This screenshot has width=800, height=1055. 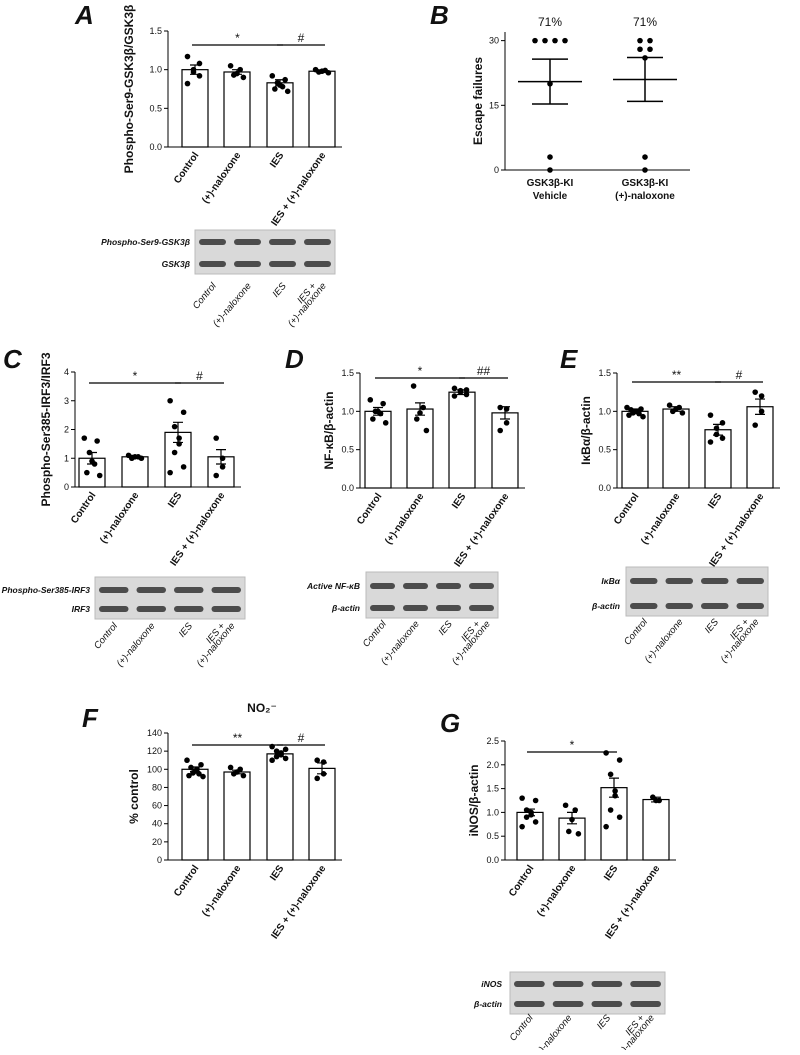 I want to click on x-tick-label: GSK3β-KI, so click(x=645, y=183).